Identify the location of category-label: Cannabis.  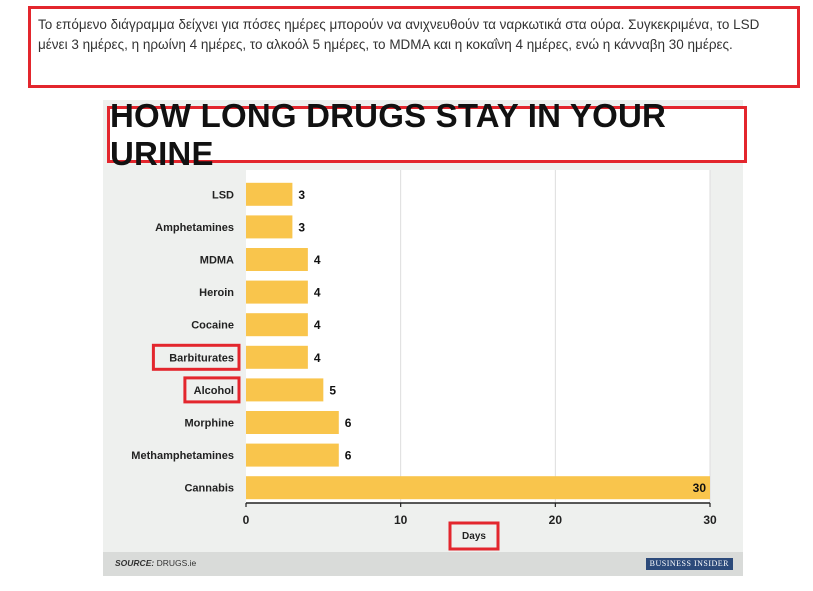
(209, 489).